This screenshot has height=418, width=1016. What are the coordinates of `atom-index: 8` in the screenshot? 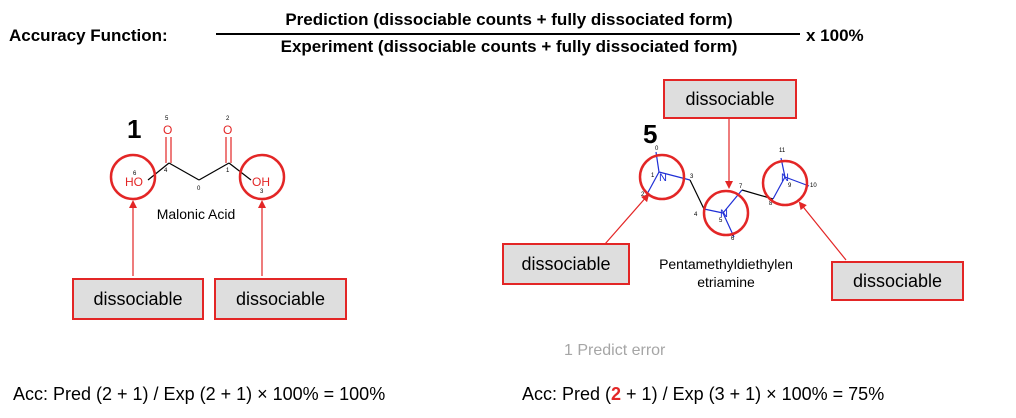 It's located at (771, 204).